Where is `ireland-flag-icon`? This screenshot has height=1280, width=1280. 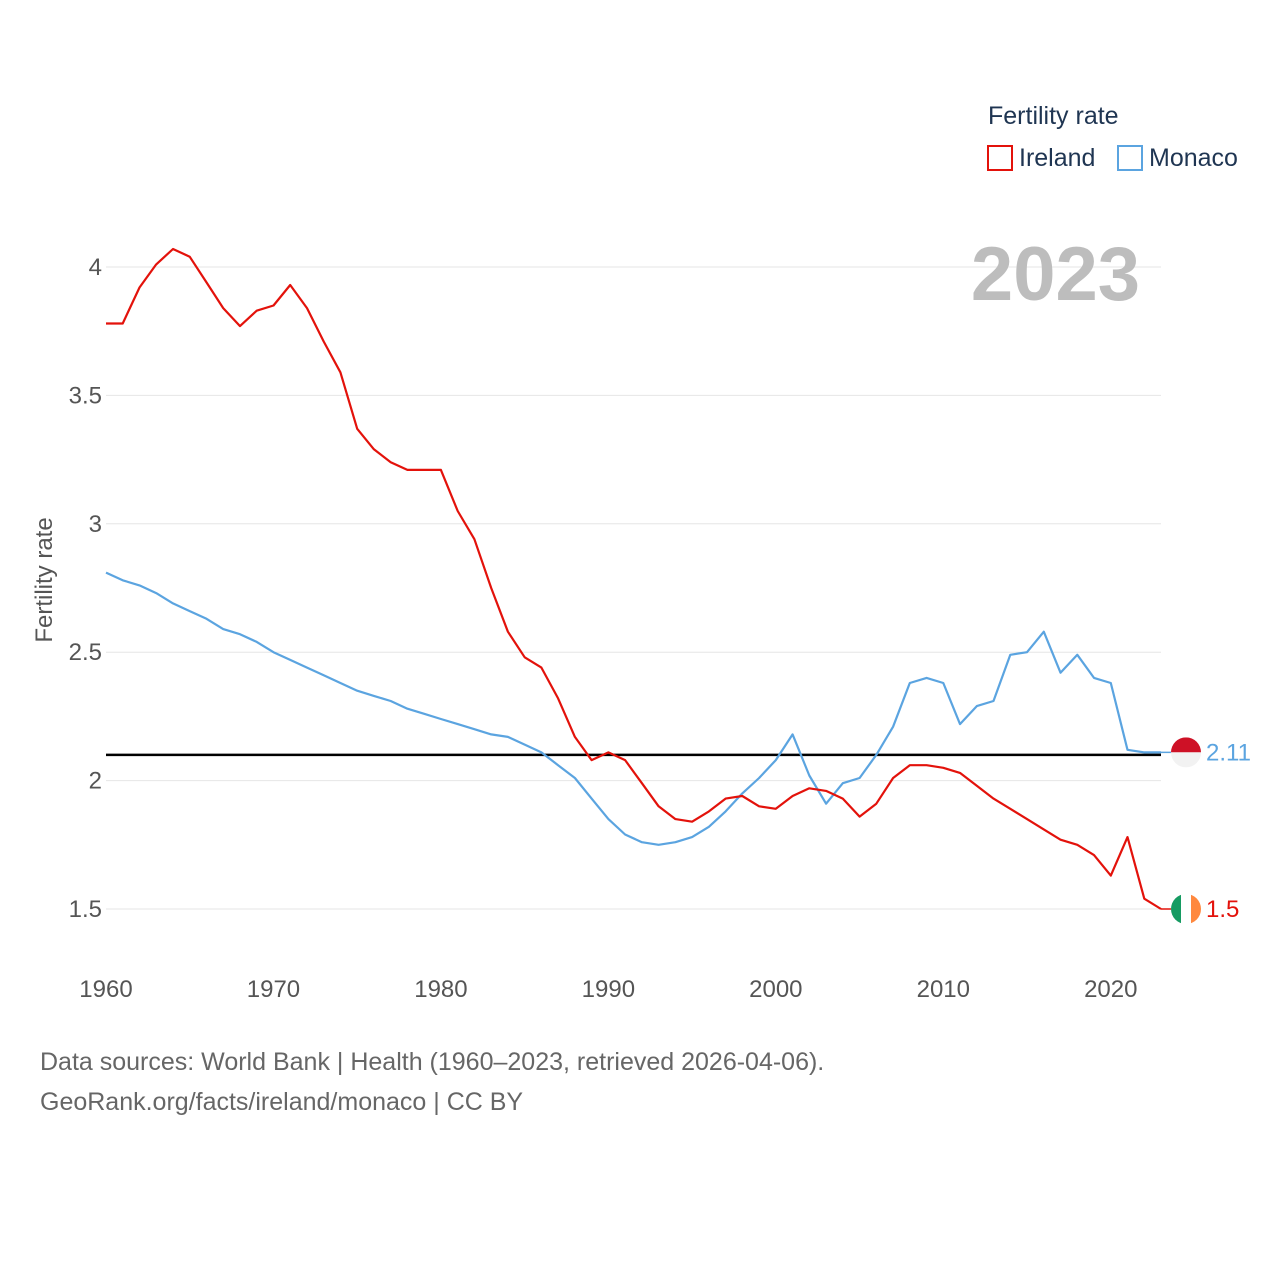
ireland-flag-icon is located at coordinates (1186, 909).